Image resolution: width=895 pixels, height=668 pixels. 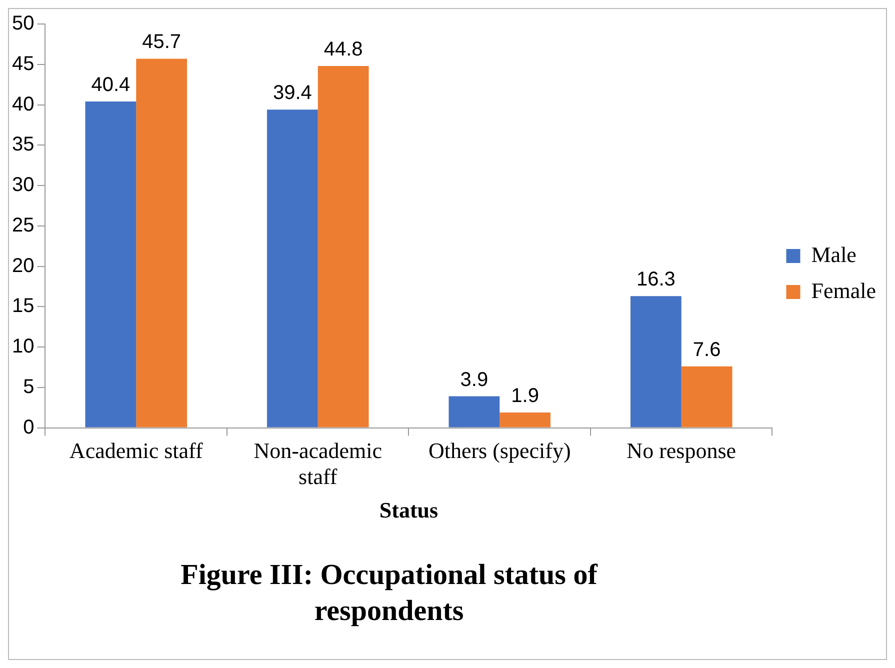 What do you see at coordinates (28, 427) in the screenshot?
I see `y-tick-label: 0` at bounding box center [28, 427].